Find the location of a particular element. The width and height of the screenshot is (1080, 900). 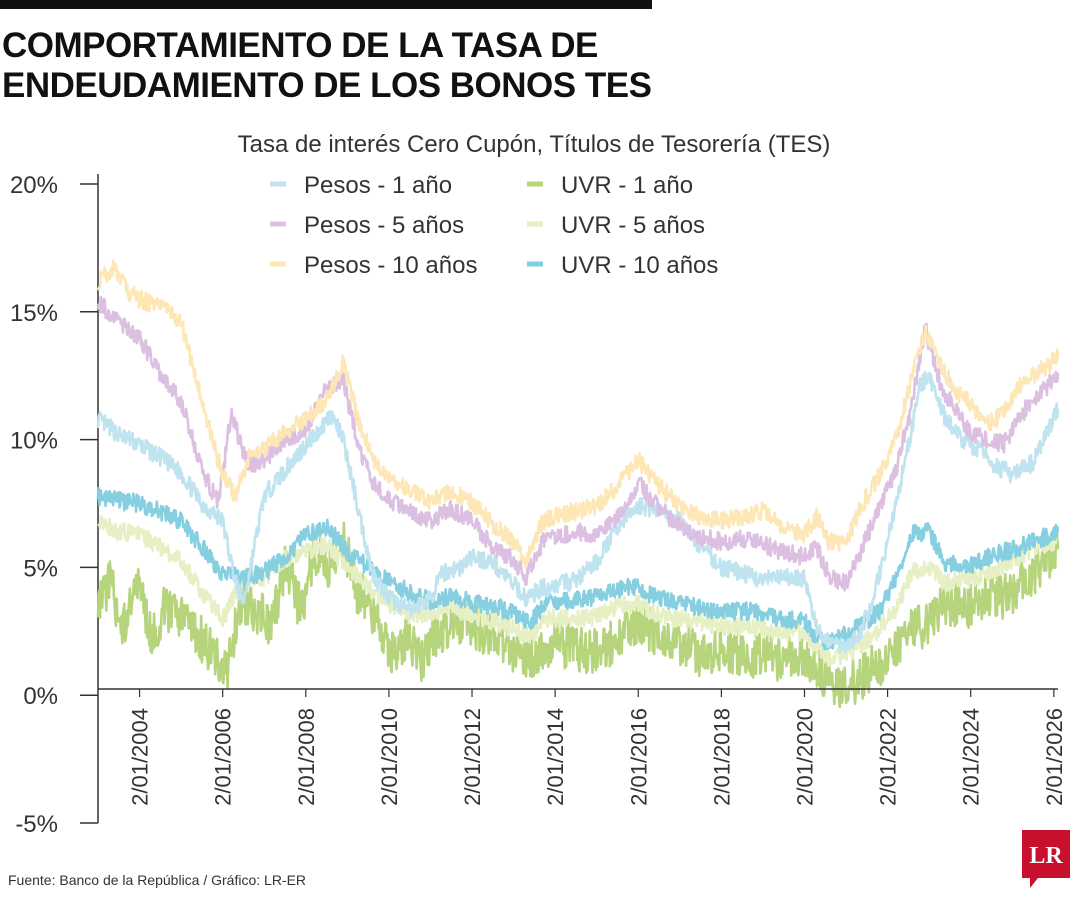

top-rule is located at coordinates (326, 4).